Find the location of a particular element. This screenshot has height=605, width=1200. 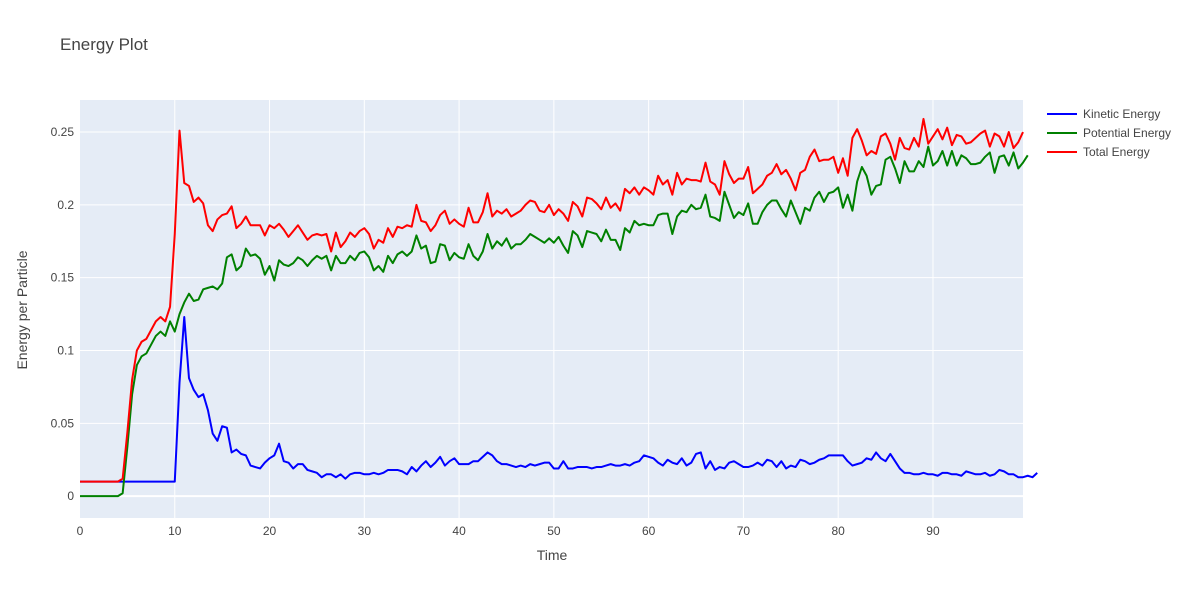

legend-label: Kinetic Energy is located at coordinates (1121, 114).